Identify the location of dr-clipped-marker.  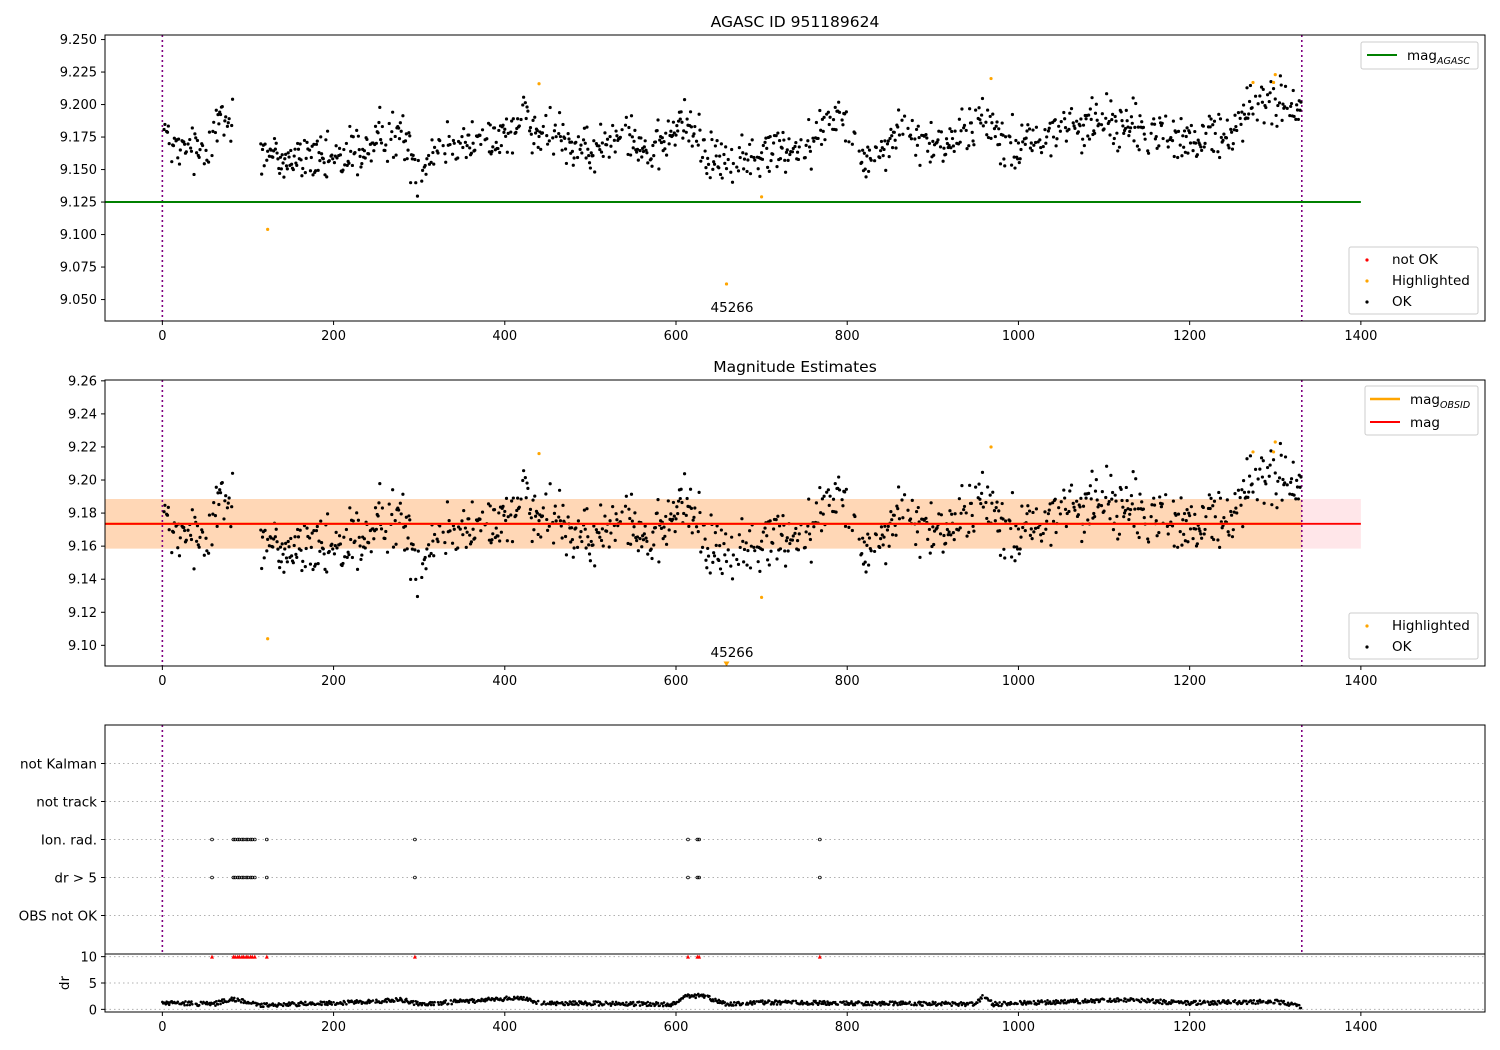
(266, 956).